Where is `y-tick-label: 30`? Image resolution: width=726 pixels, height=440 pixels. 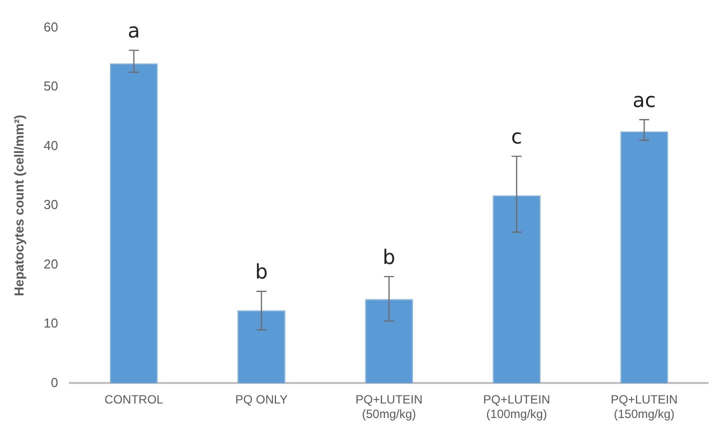
y-tick-label: 30 is located at coordinates (51, 204).